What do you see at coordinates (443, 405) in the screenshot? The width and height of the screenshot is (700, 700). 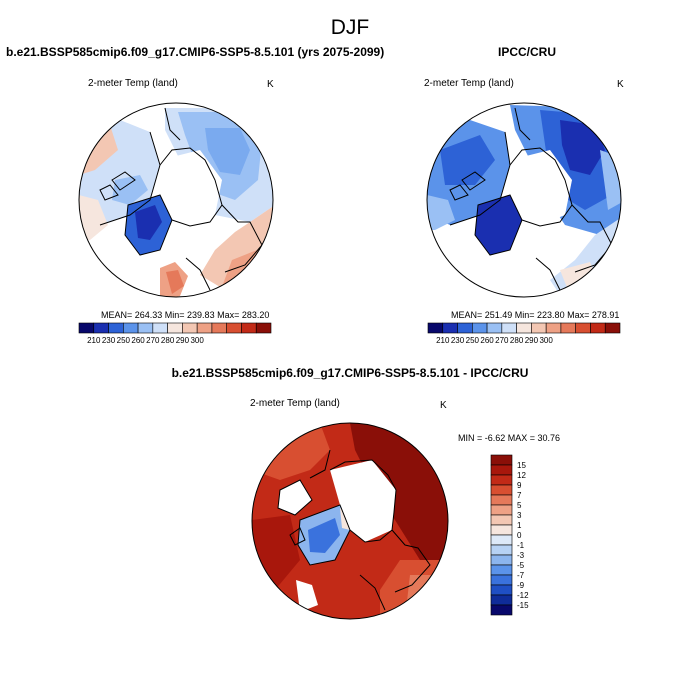 I see `units-label-diff: K` at bounding box center [443, 405].